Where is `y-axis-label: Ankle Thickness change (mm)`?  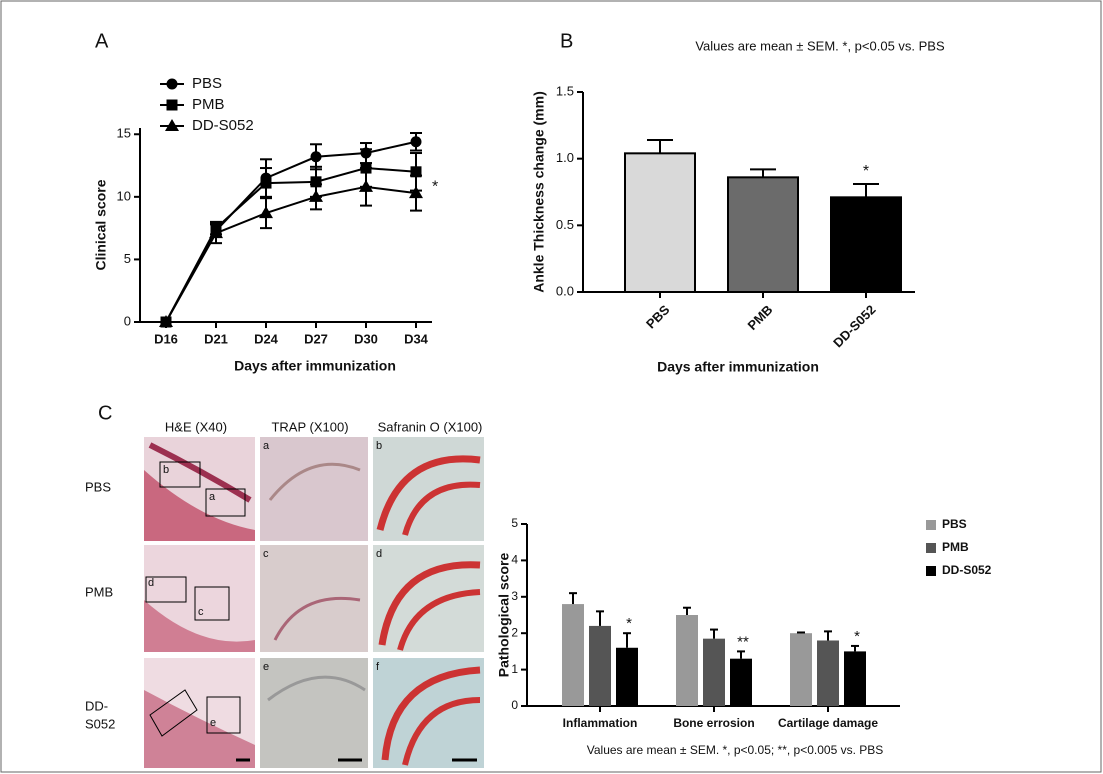 y-axis-label: Ankle Thickness change (mm) is located at coordinates (539, 192).